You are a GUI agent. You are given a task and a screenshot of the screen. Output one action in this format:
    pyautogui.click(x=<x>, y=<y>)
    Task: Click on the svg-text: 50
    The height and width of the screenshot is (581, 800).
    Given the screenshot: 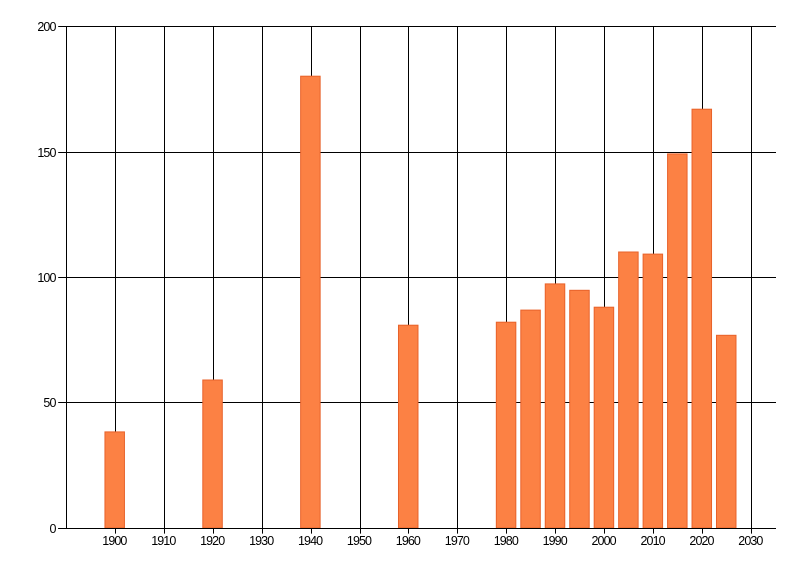 What is the action you would take?
    pyautogui.click(x=49, y=403)
    